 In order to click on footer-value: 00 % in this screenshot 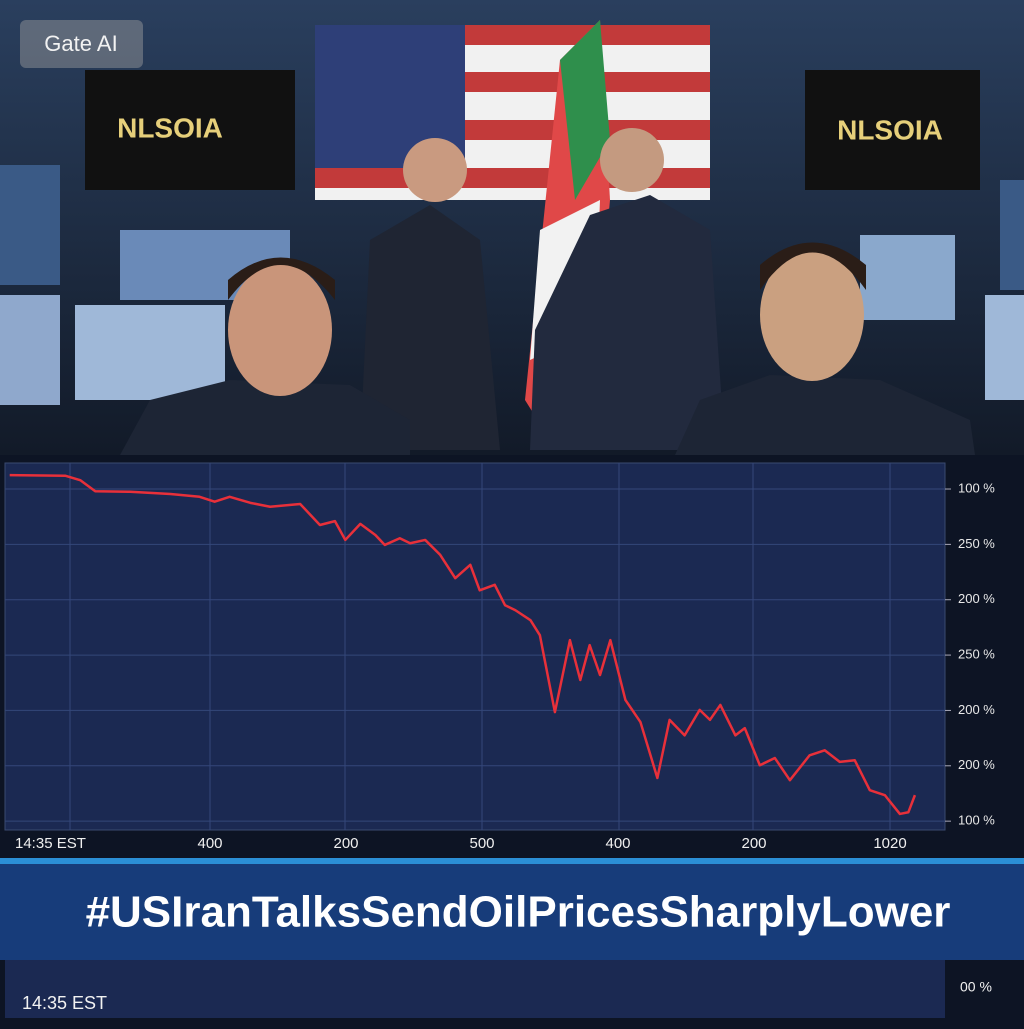, I will do `click(976, 987)`.